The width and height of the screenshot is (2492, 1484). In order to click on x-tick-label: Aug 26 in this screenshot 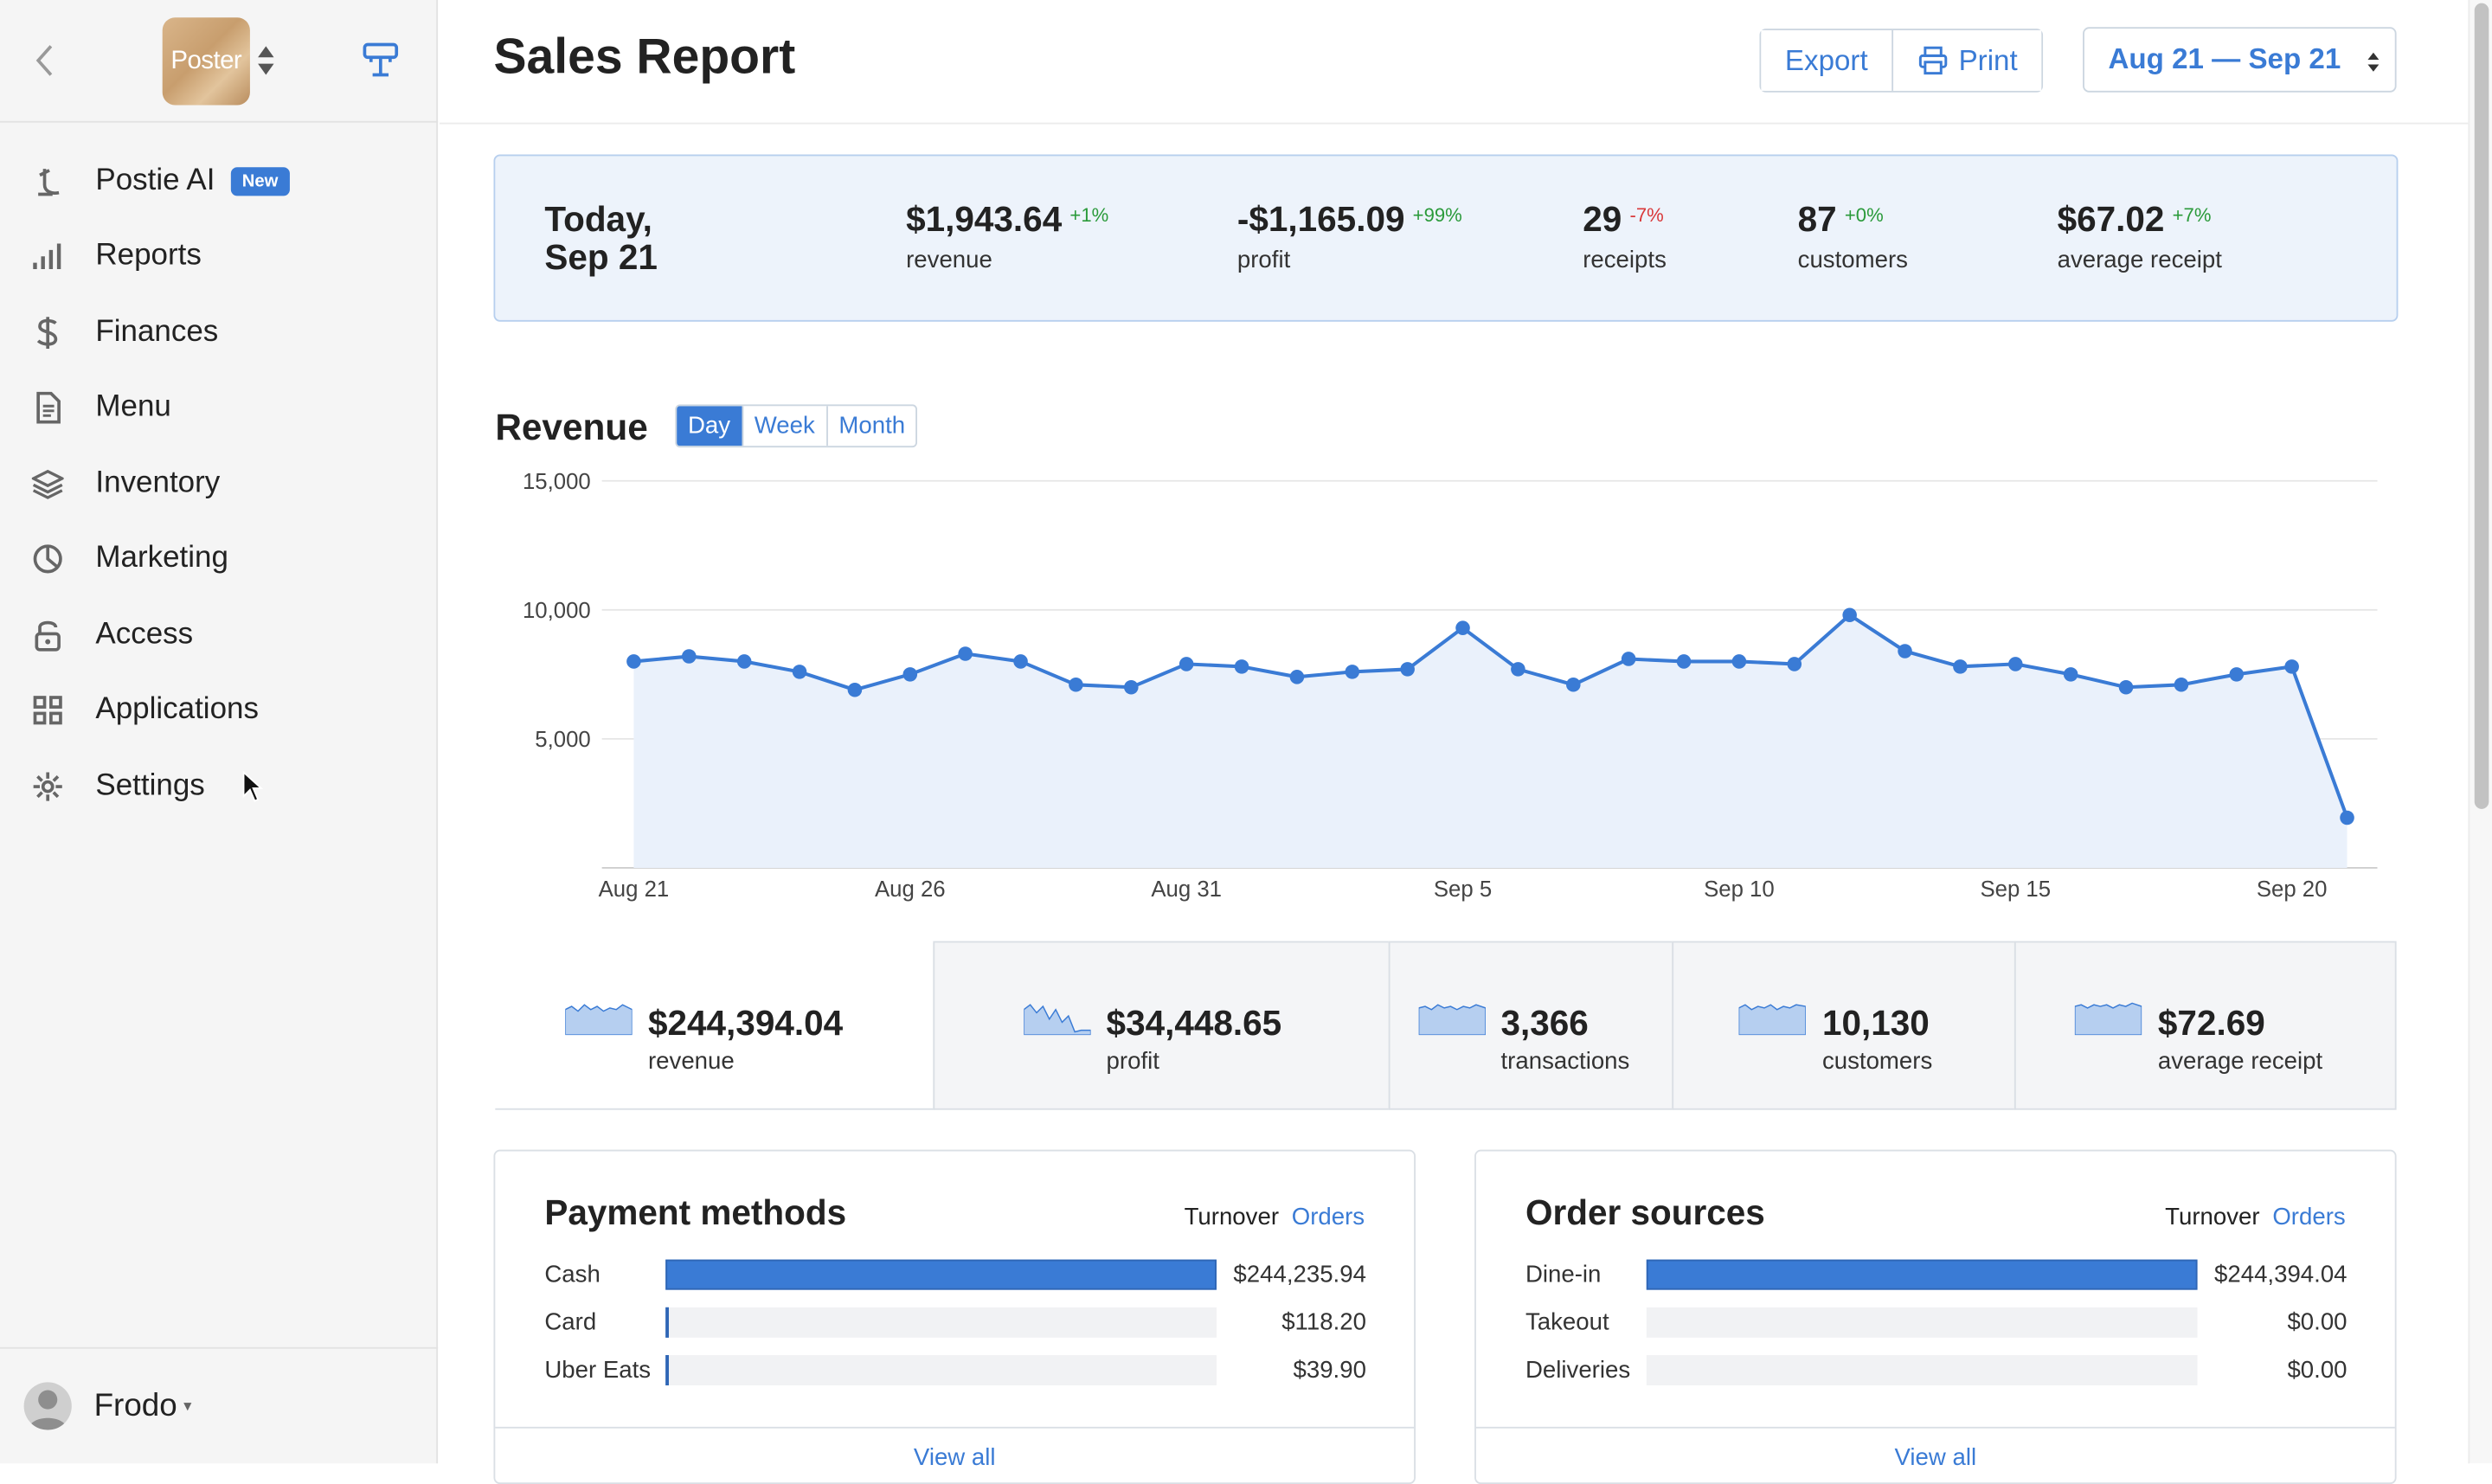, I will do `click(911, 890)`.